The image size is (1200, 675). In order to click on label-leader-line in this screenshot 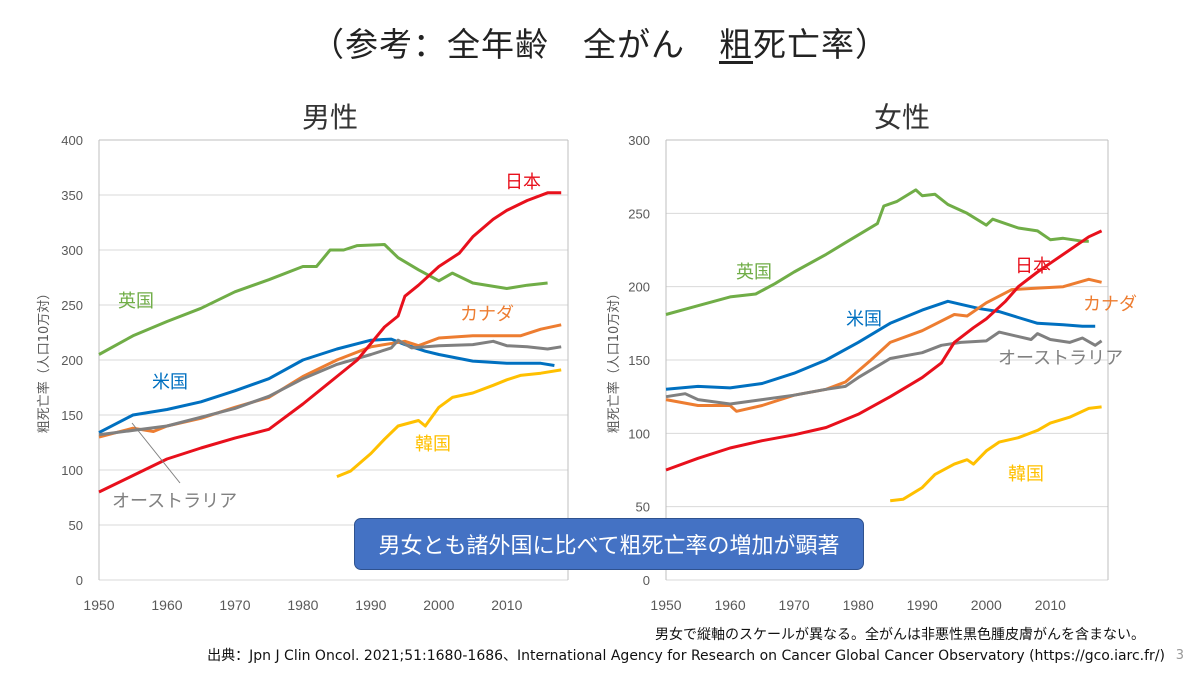, I will do `click(156, 453)`.